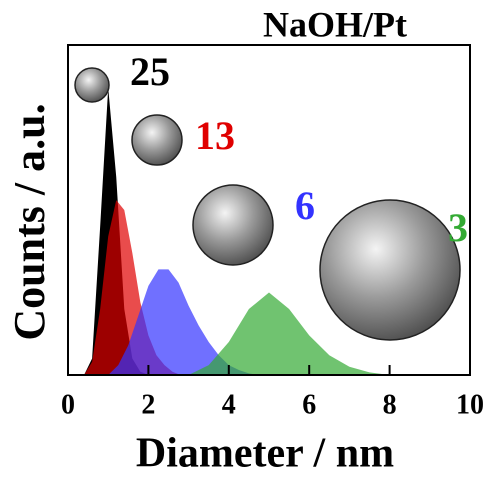  I want to click on x-tick-label: 8, so click(390, 404).